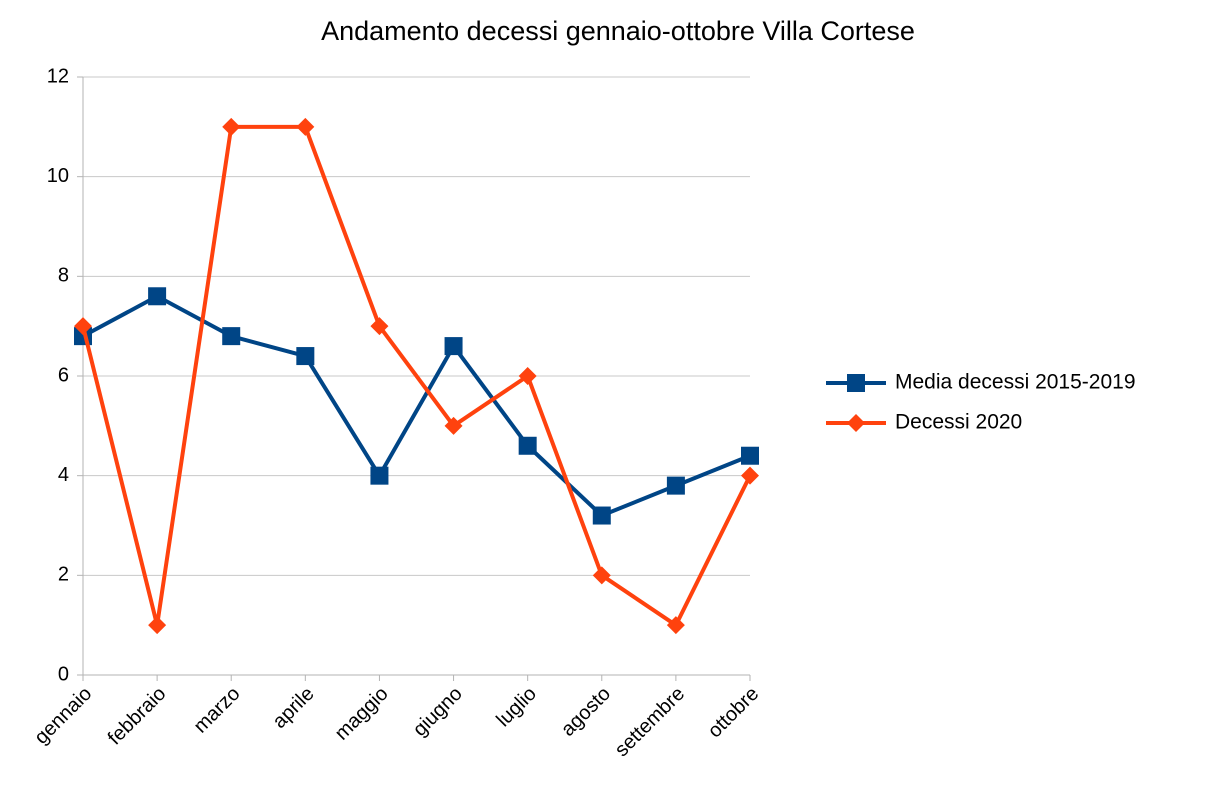 Image resolution: width=1209 pixels, height=793 pixels. Describe the element at coordinates (63, 716) in the screenshot. I see `x-tick-label: gennaio` at that location.